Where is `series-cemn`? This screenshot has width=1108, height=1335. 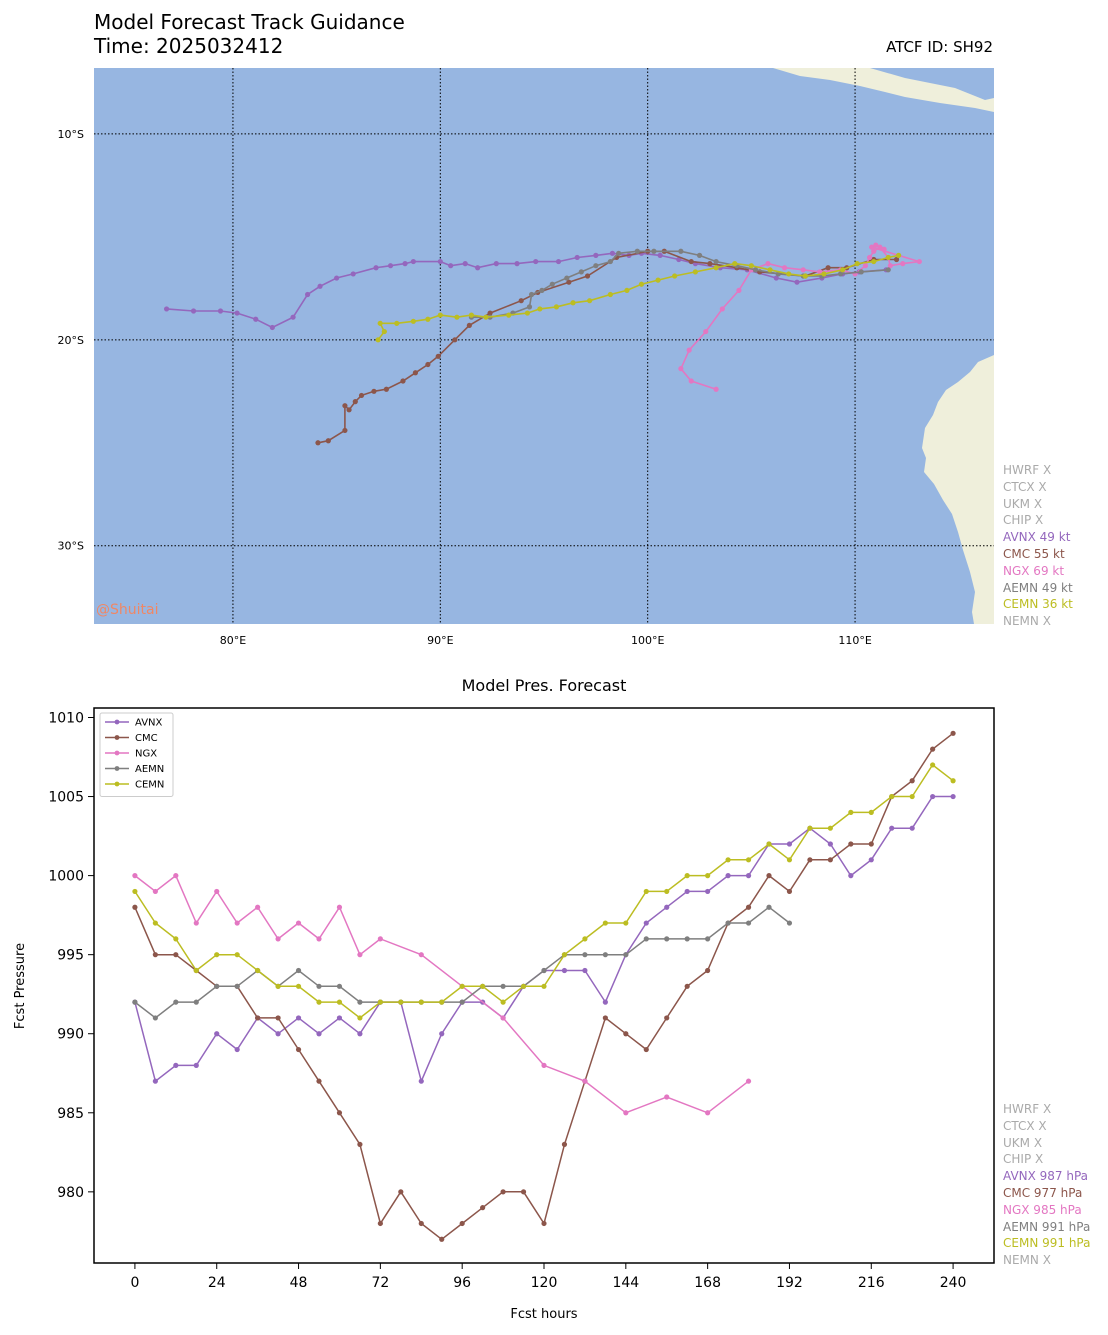
series-cemn is located at coordinates (544, 891).